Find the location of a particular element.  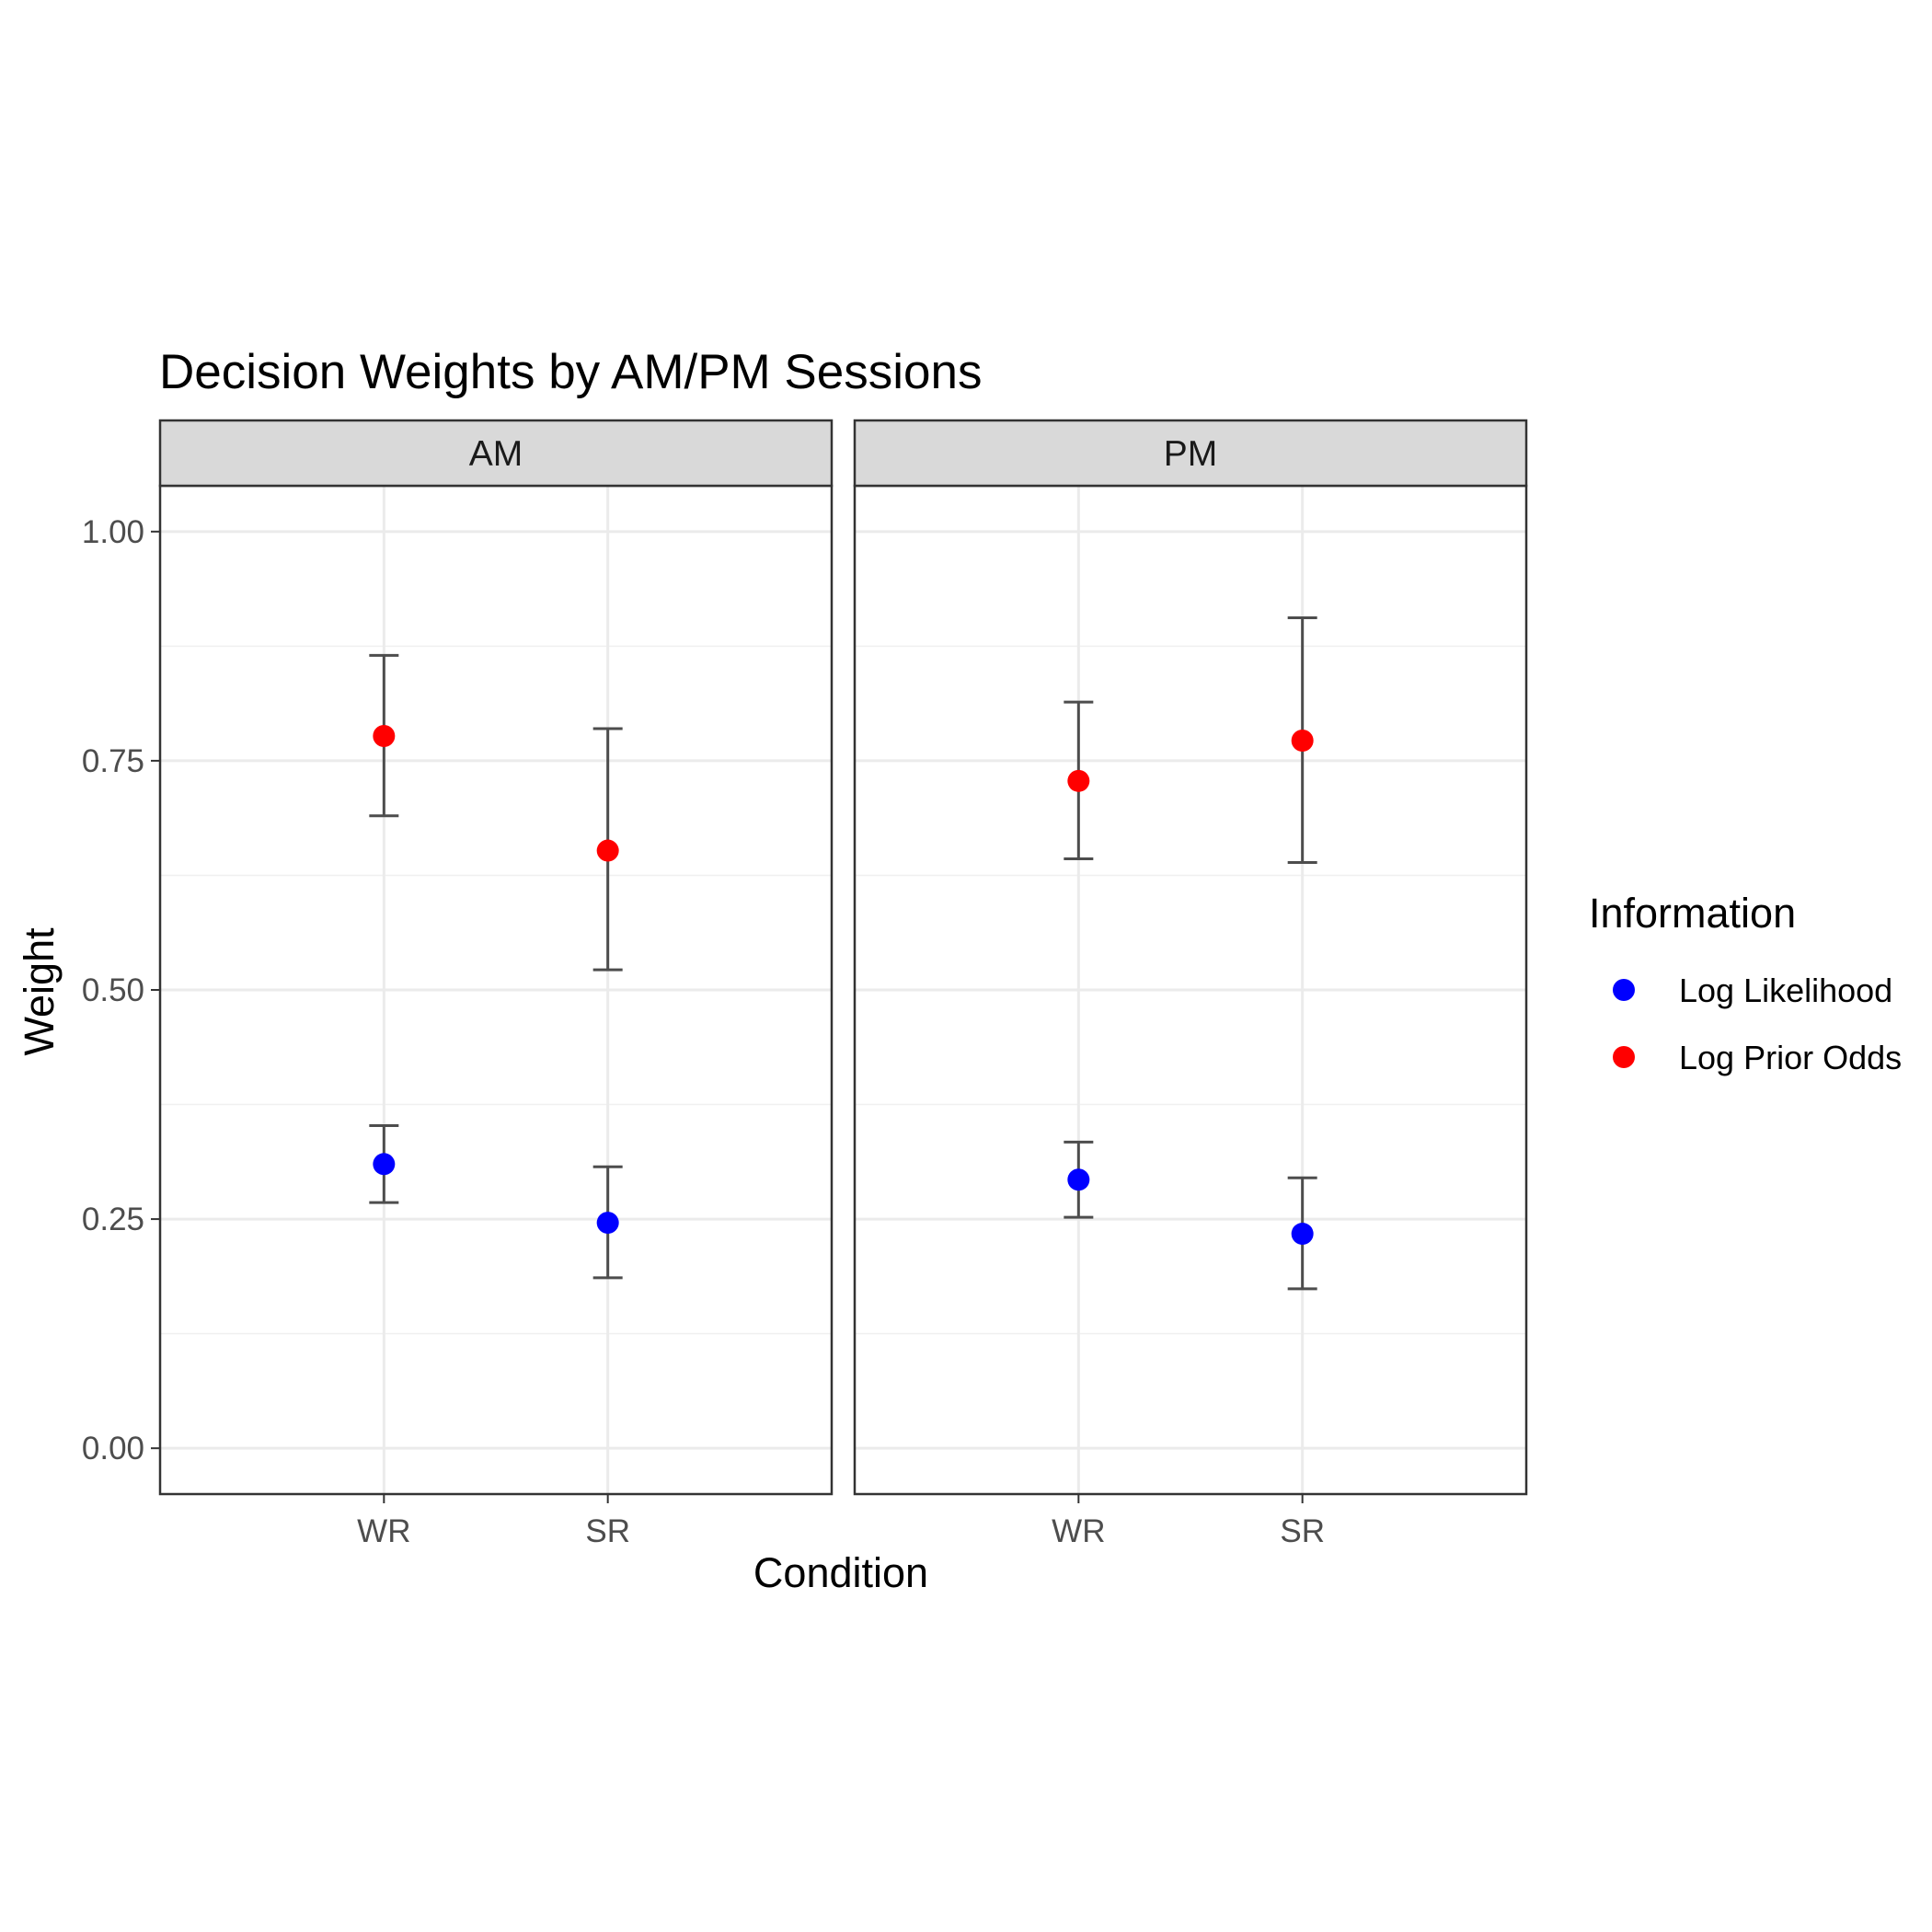

x-axis: WR SR WR SR is located at coordinates (841, 1521).